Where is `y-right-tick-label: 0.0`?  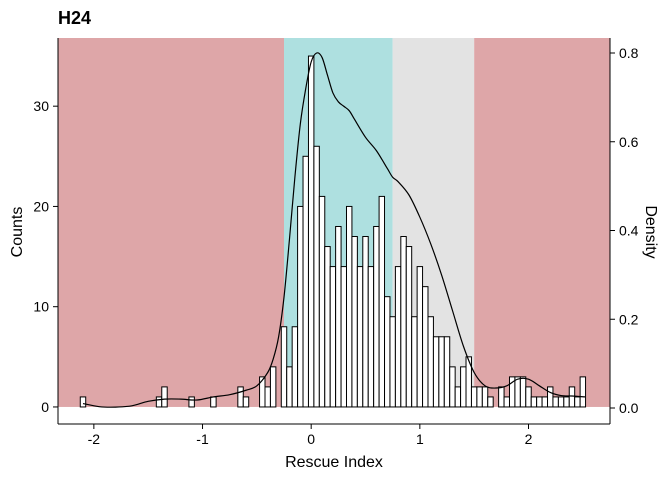
y-right-tick-label: 0.0 is located at coordinates (629, 408).